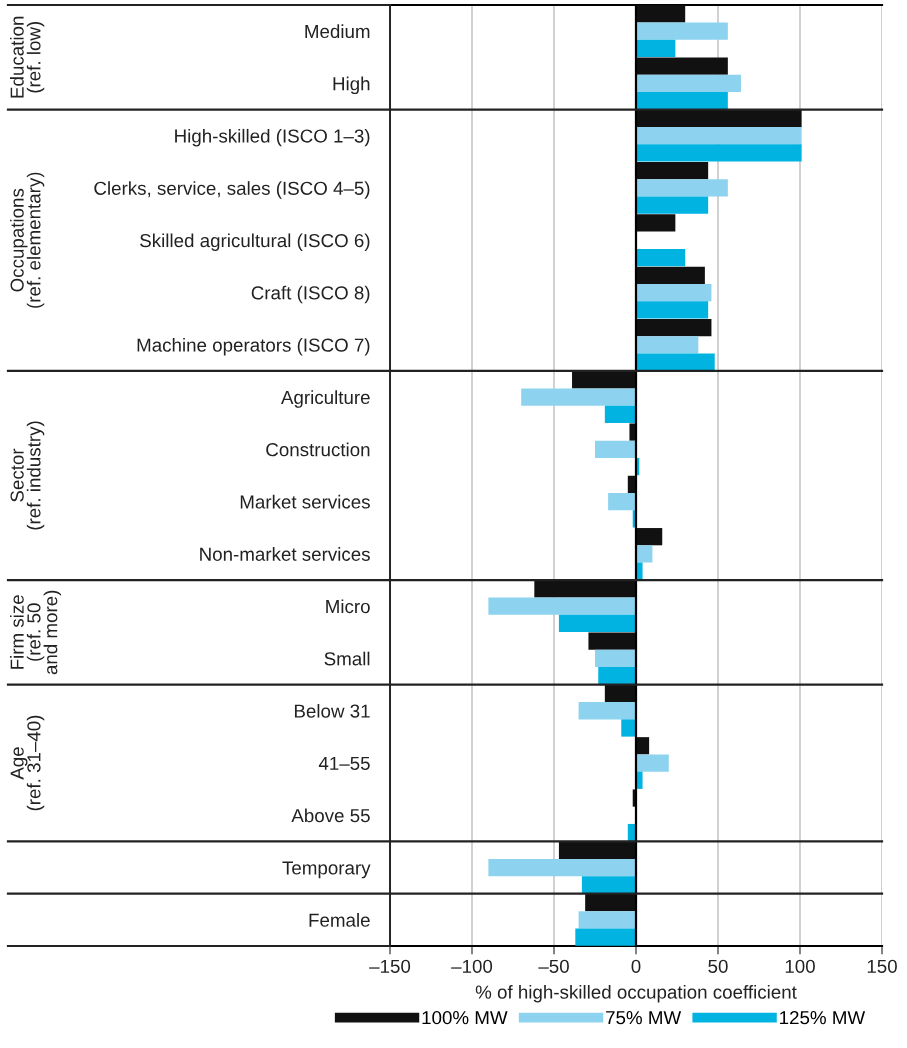 The height and width of the screenshot is (1048, 907). What do you see at coordinates (636, 994) in the screenshot?
I see `x-axis-title: % of high-skilled occupation coefficient` at bounding box center [636, 994].